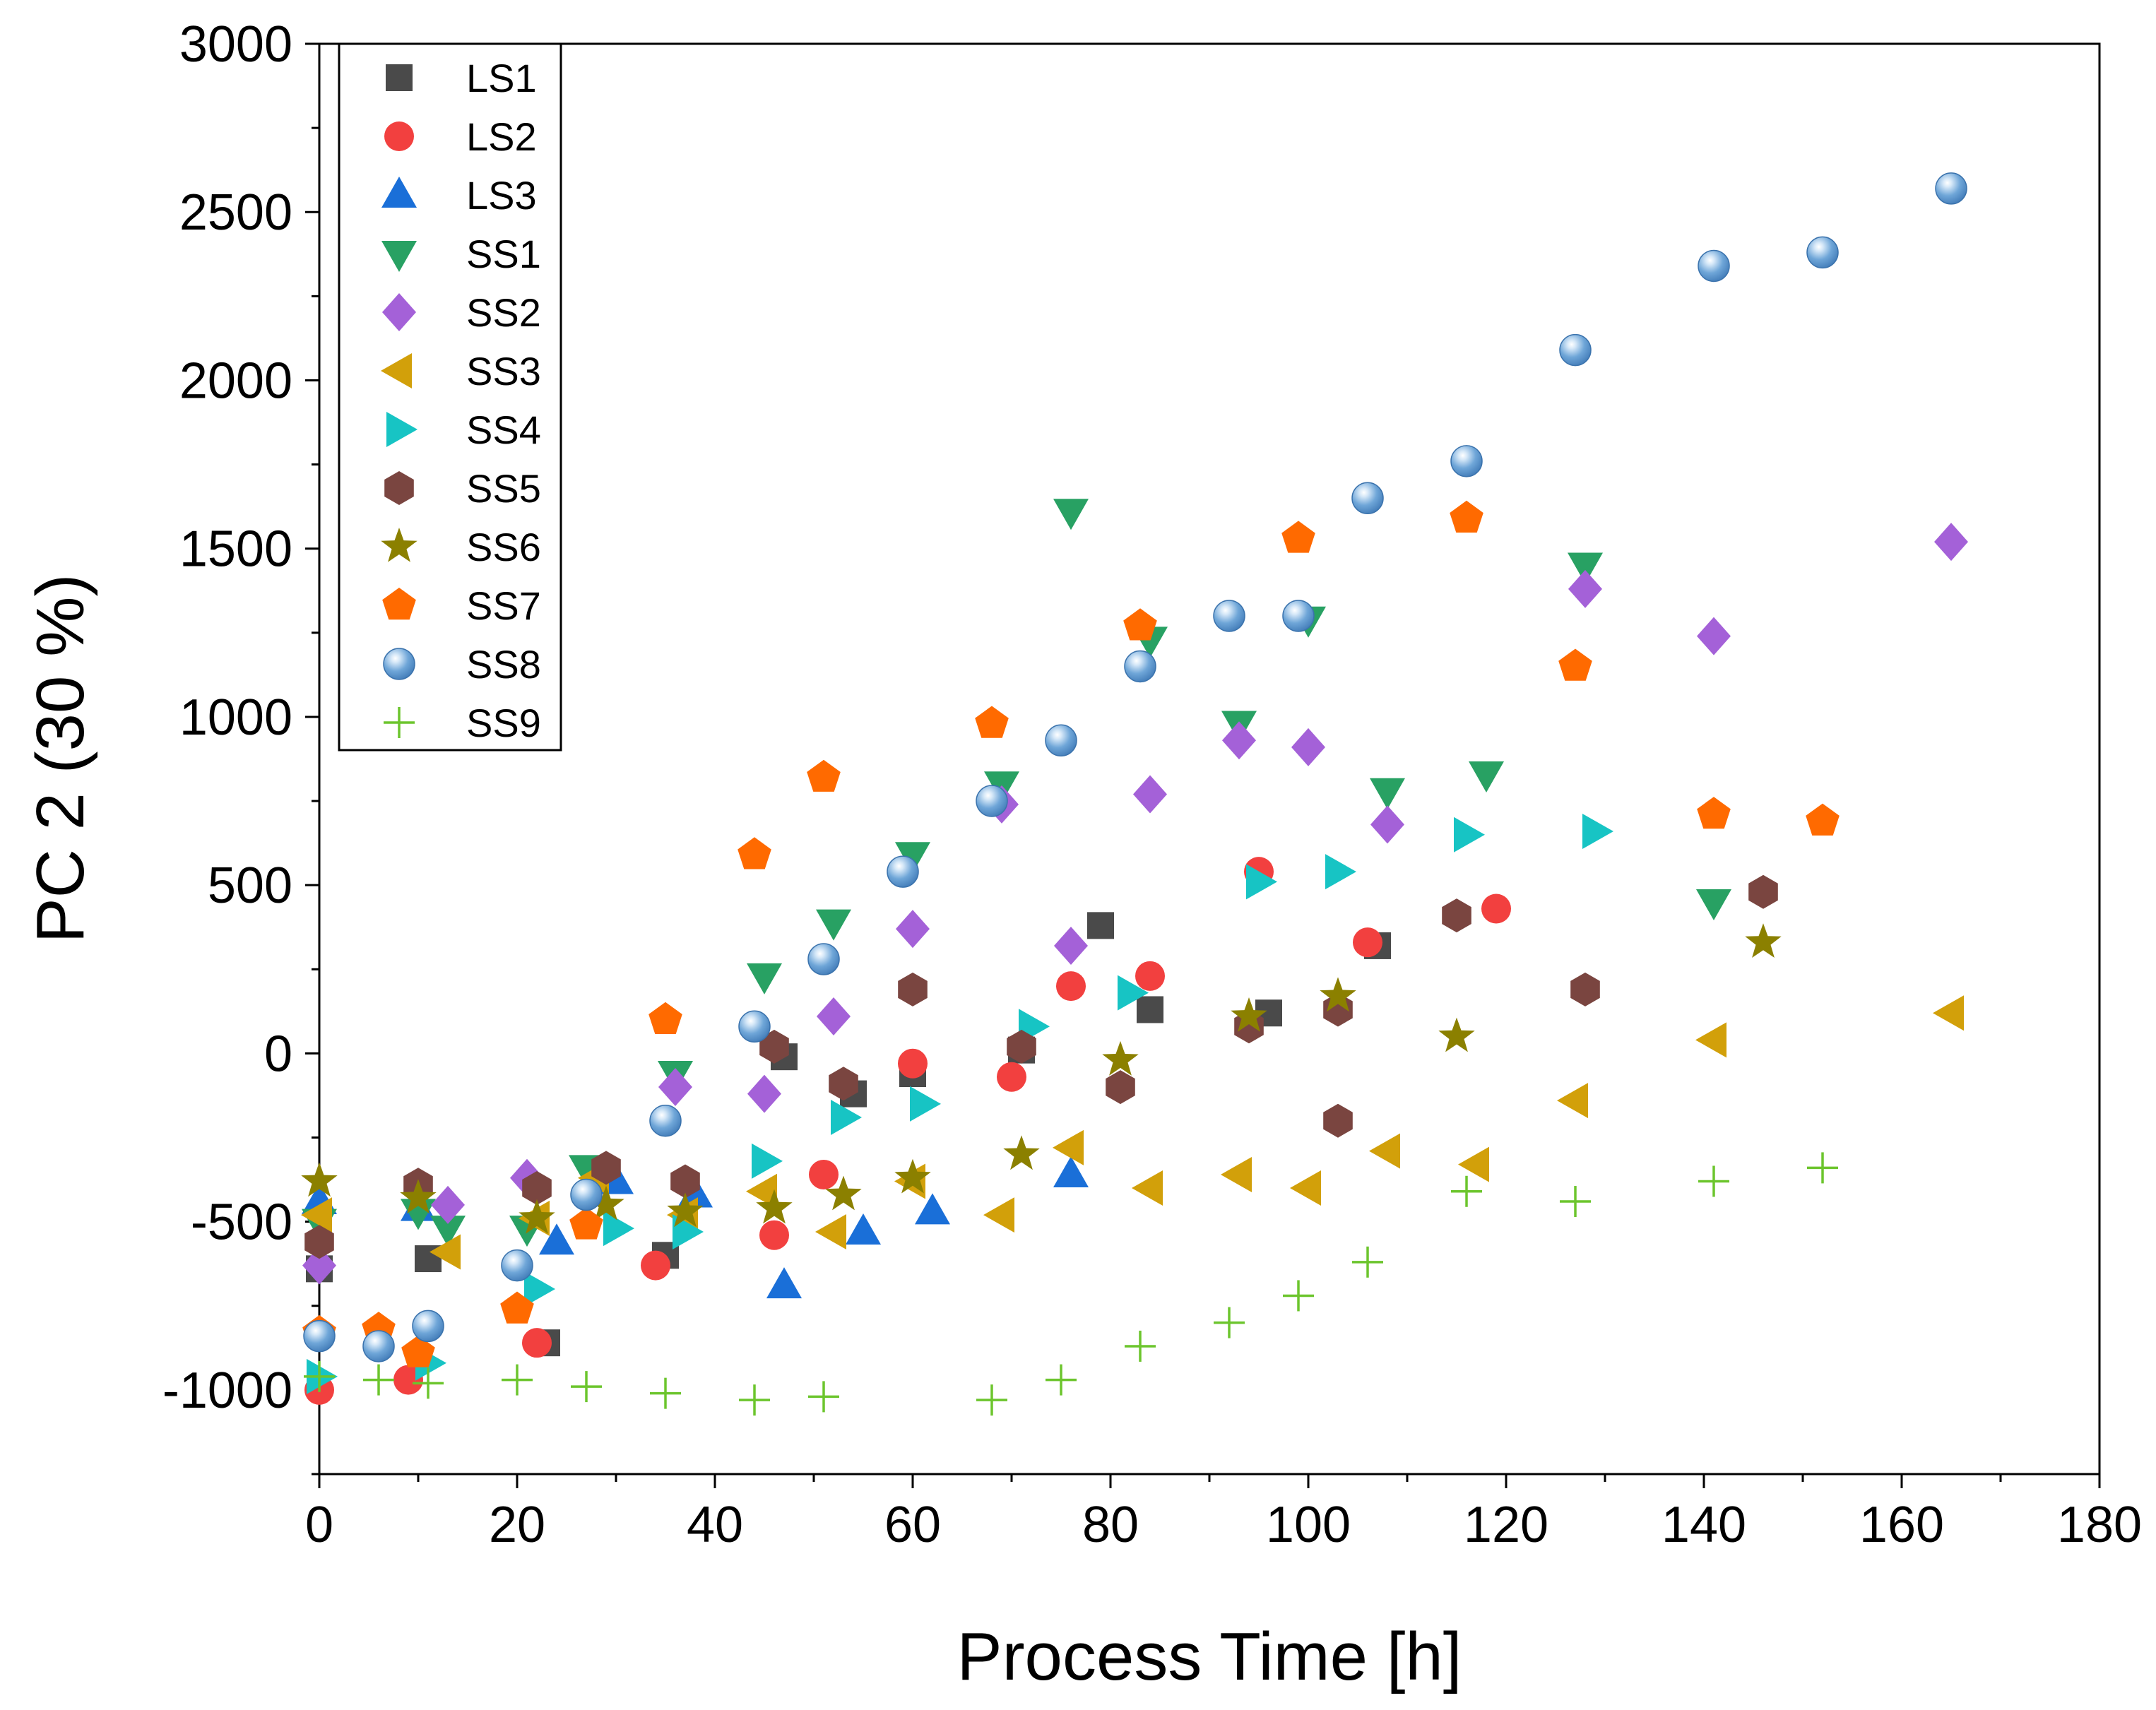 The height and width of the screenshot is (1710, 2156). Describe the element at coordinates (715, 1525) in the screenshot. I see `x-tick-label: 40` at that location.